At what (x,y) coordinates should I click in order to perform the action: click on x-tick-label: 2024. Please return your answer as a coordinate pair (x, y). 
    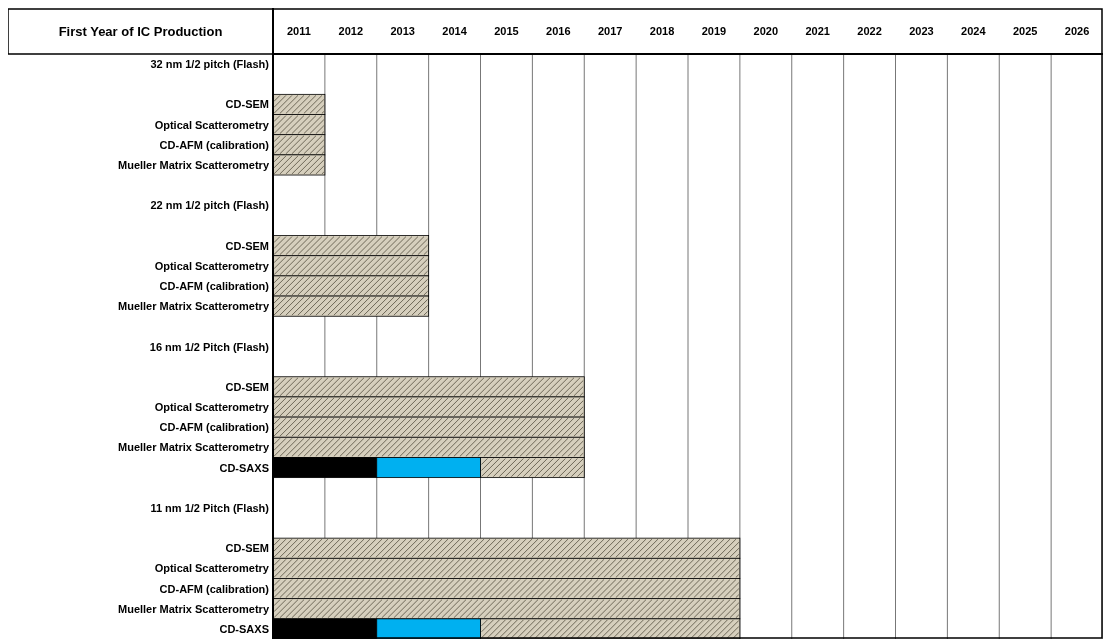
    Looking at the image, I should click on (974, 31).